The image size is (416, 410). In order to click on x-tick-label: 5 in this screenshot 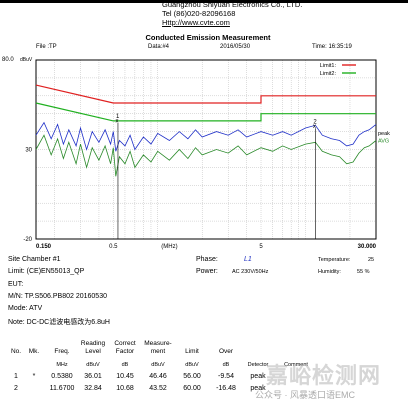, I will do `click(261, 247)`.